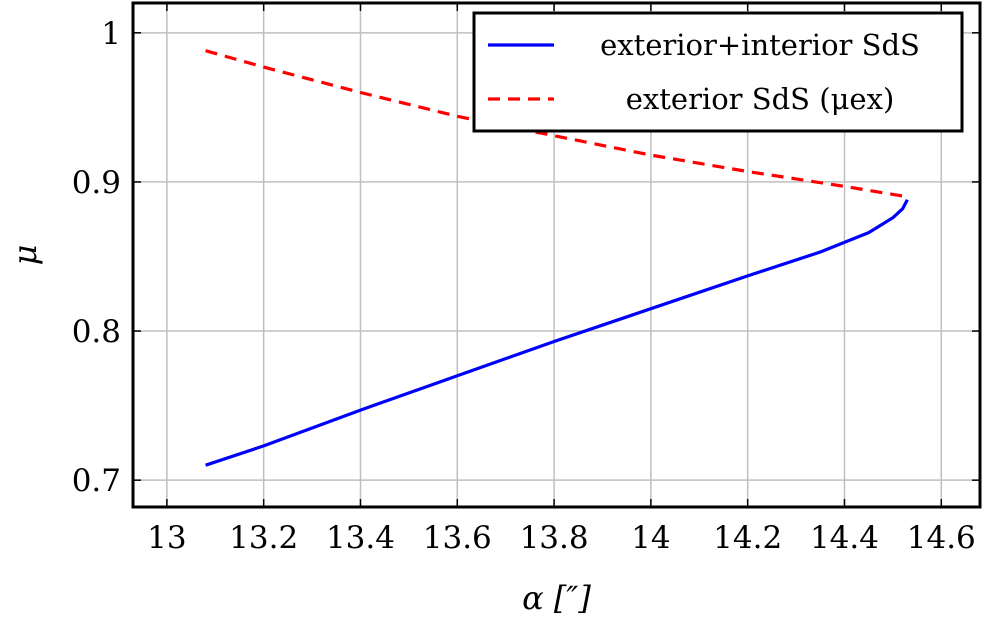 The height and width of the screenshot is (630, 995). Describe the element at coordinates (25, 255) in the screenshot. I see `y-axis-label: μ` at that location.